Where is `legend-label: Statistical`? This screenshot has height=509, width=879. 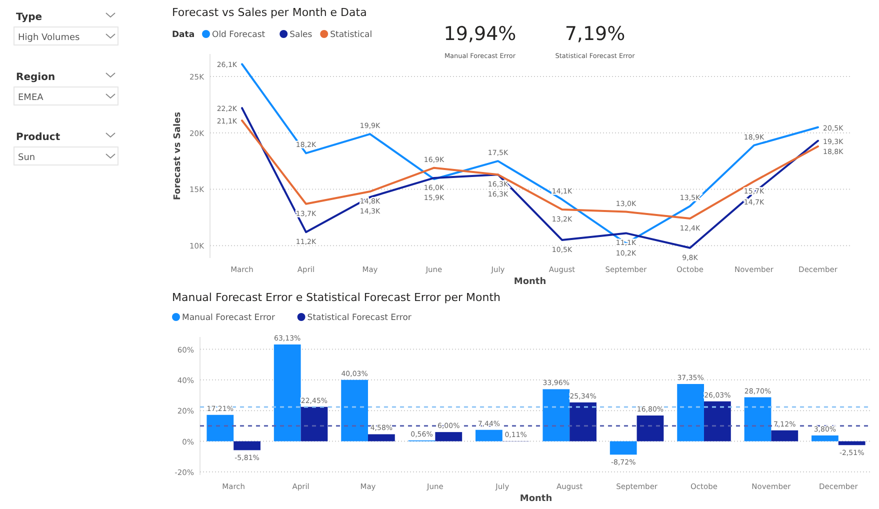
legend-label: Statistical is located at coordinates (351, 35).